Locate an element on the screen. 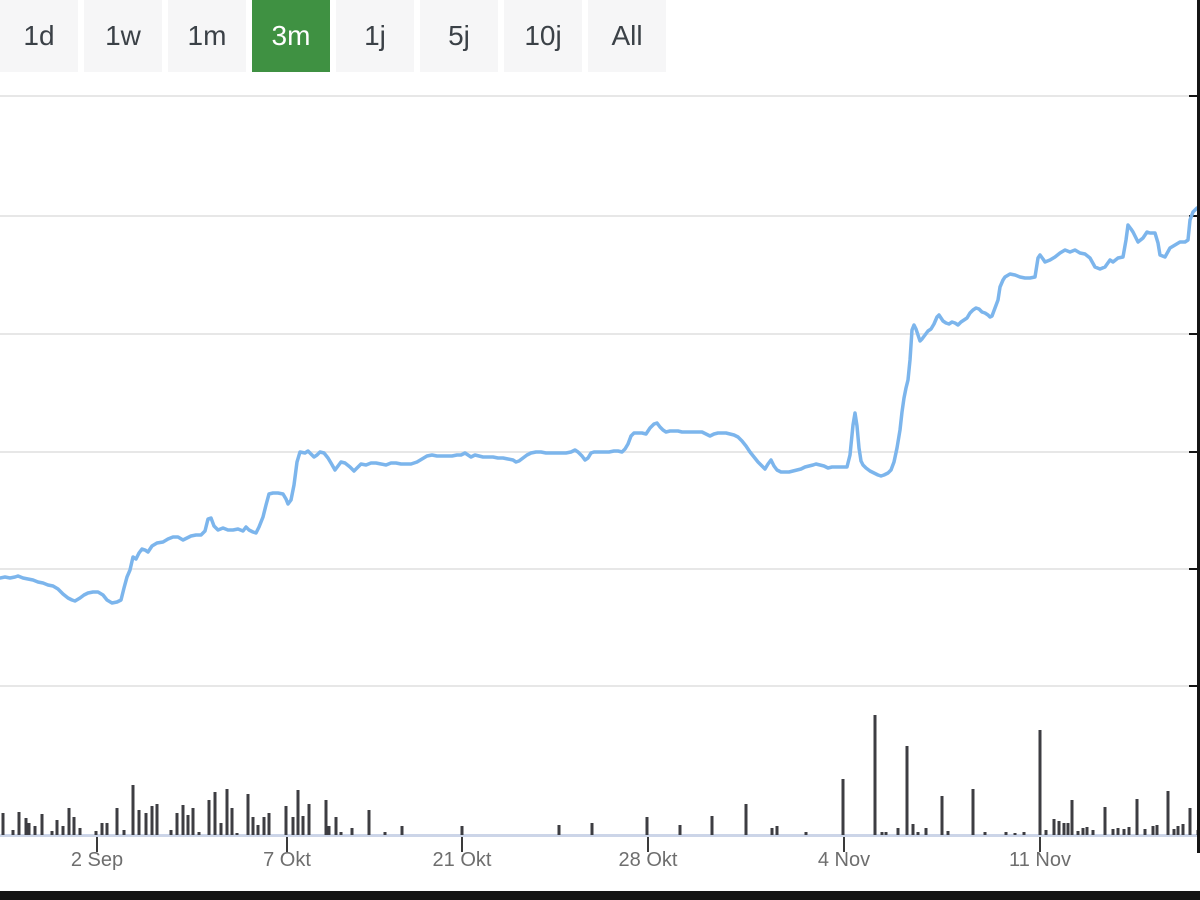 This screenshot has width=1200, height=900. range-button-1w: 1w is located at coordinates (123, 36).